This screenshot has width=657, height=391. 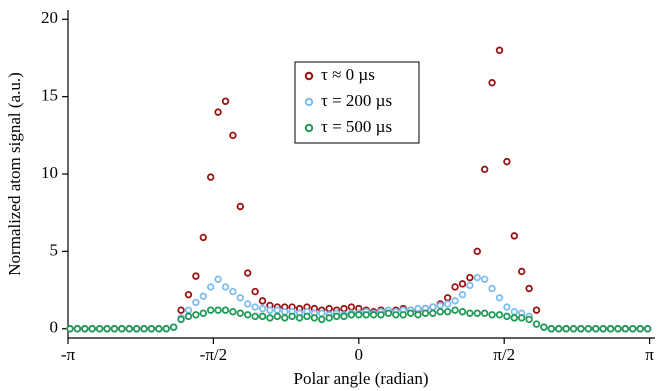 I want to click on y-tick-label: 5, so click(x=54, y=249).